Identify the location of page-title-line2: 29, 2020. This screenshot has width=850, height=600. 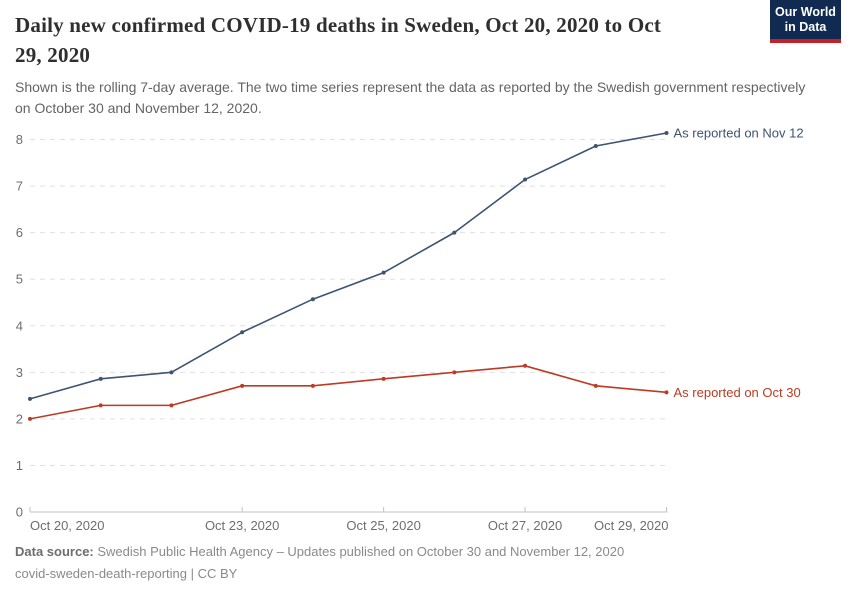
(53, 55).